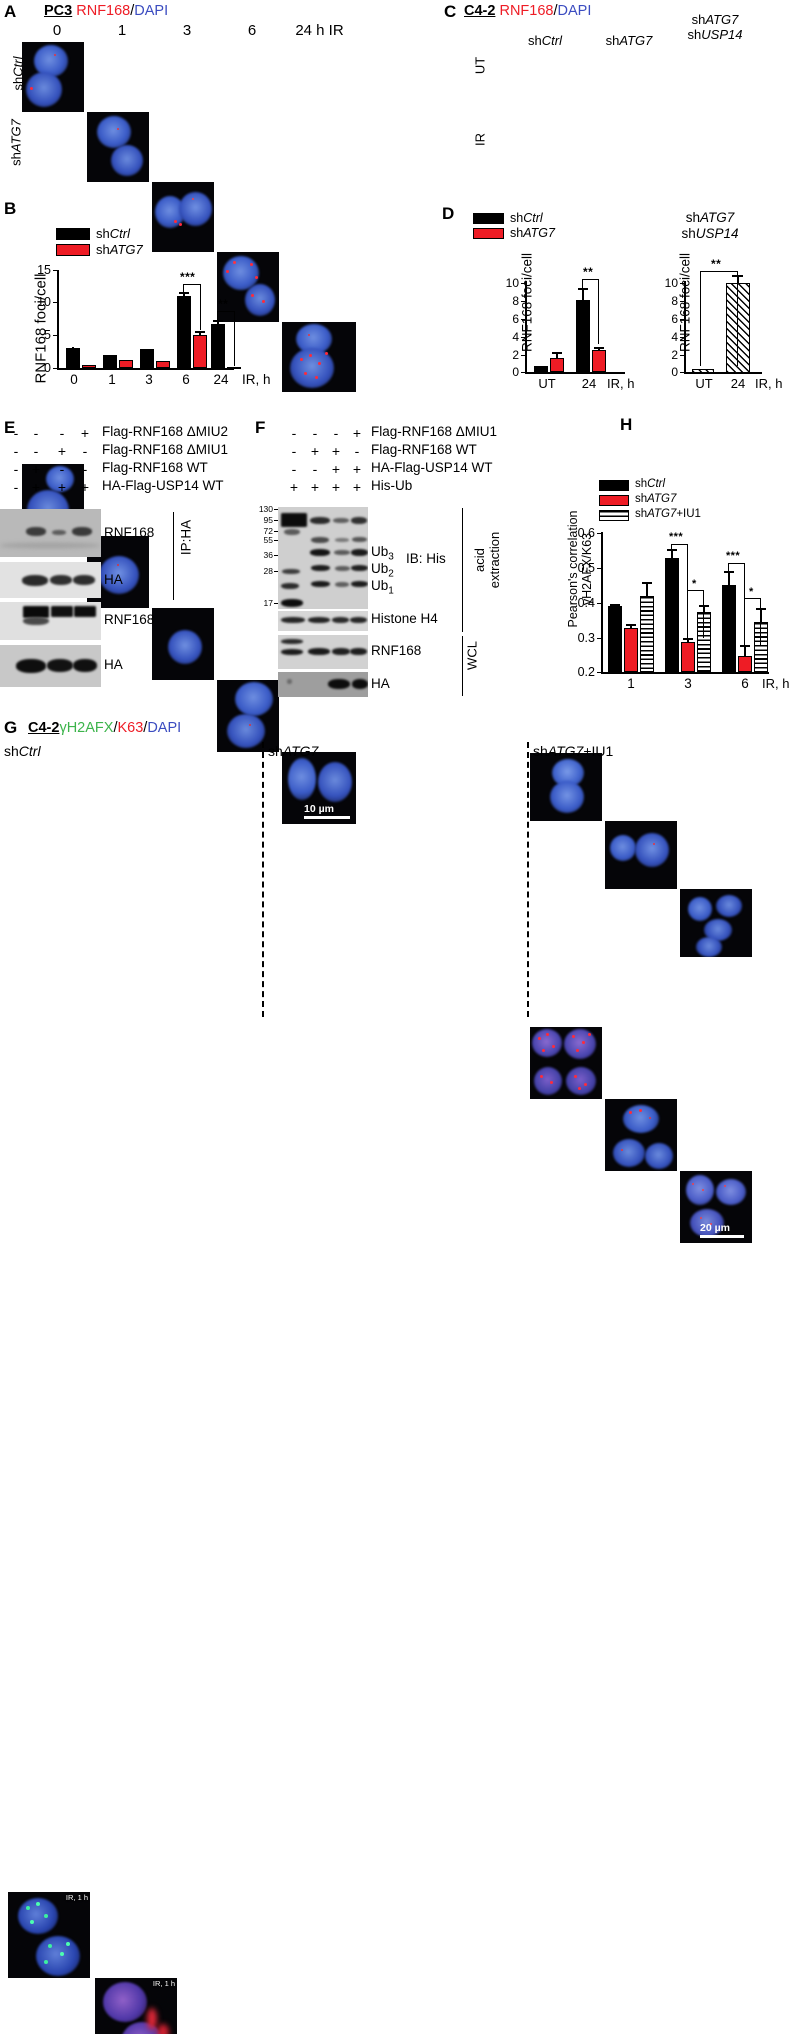 Image resolution: width=800 pixels, height=2034 pixels. Describe the element at coordinates (710, 225) in the screenshot. I see `panel-d-right-chart-title: shATG7 shUSP14` at that location.